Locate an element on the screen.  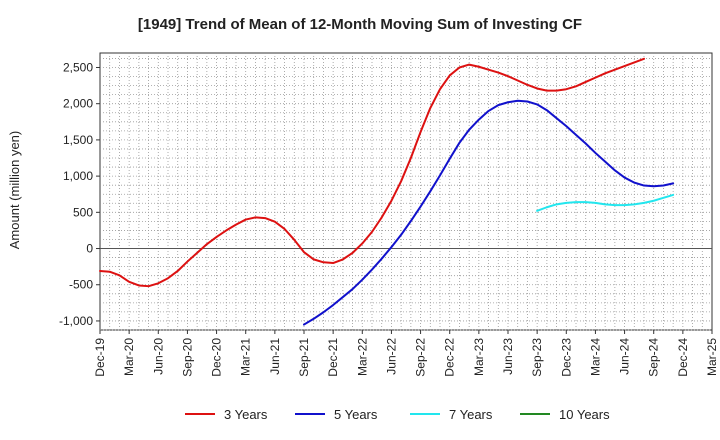
y-tick-label: 1,500 is located at coordinates (78, 140).